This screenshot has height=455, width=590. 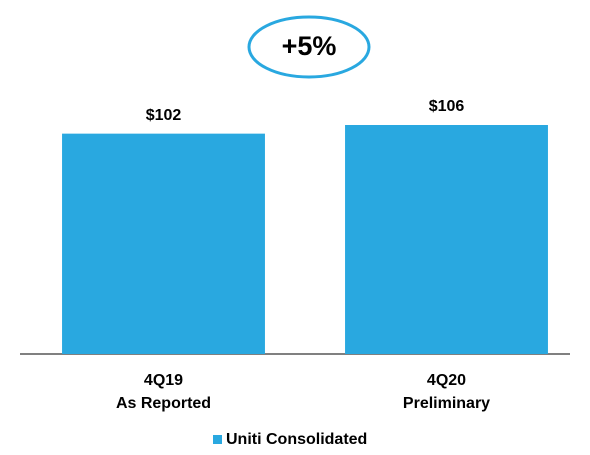 I want to click on x-tick-label: As Reported, so click(x=163, y=403).